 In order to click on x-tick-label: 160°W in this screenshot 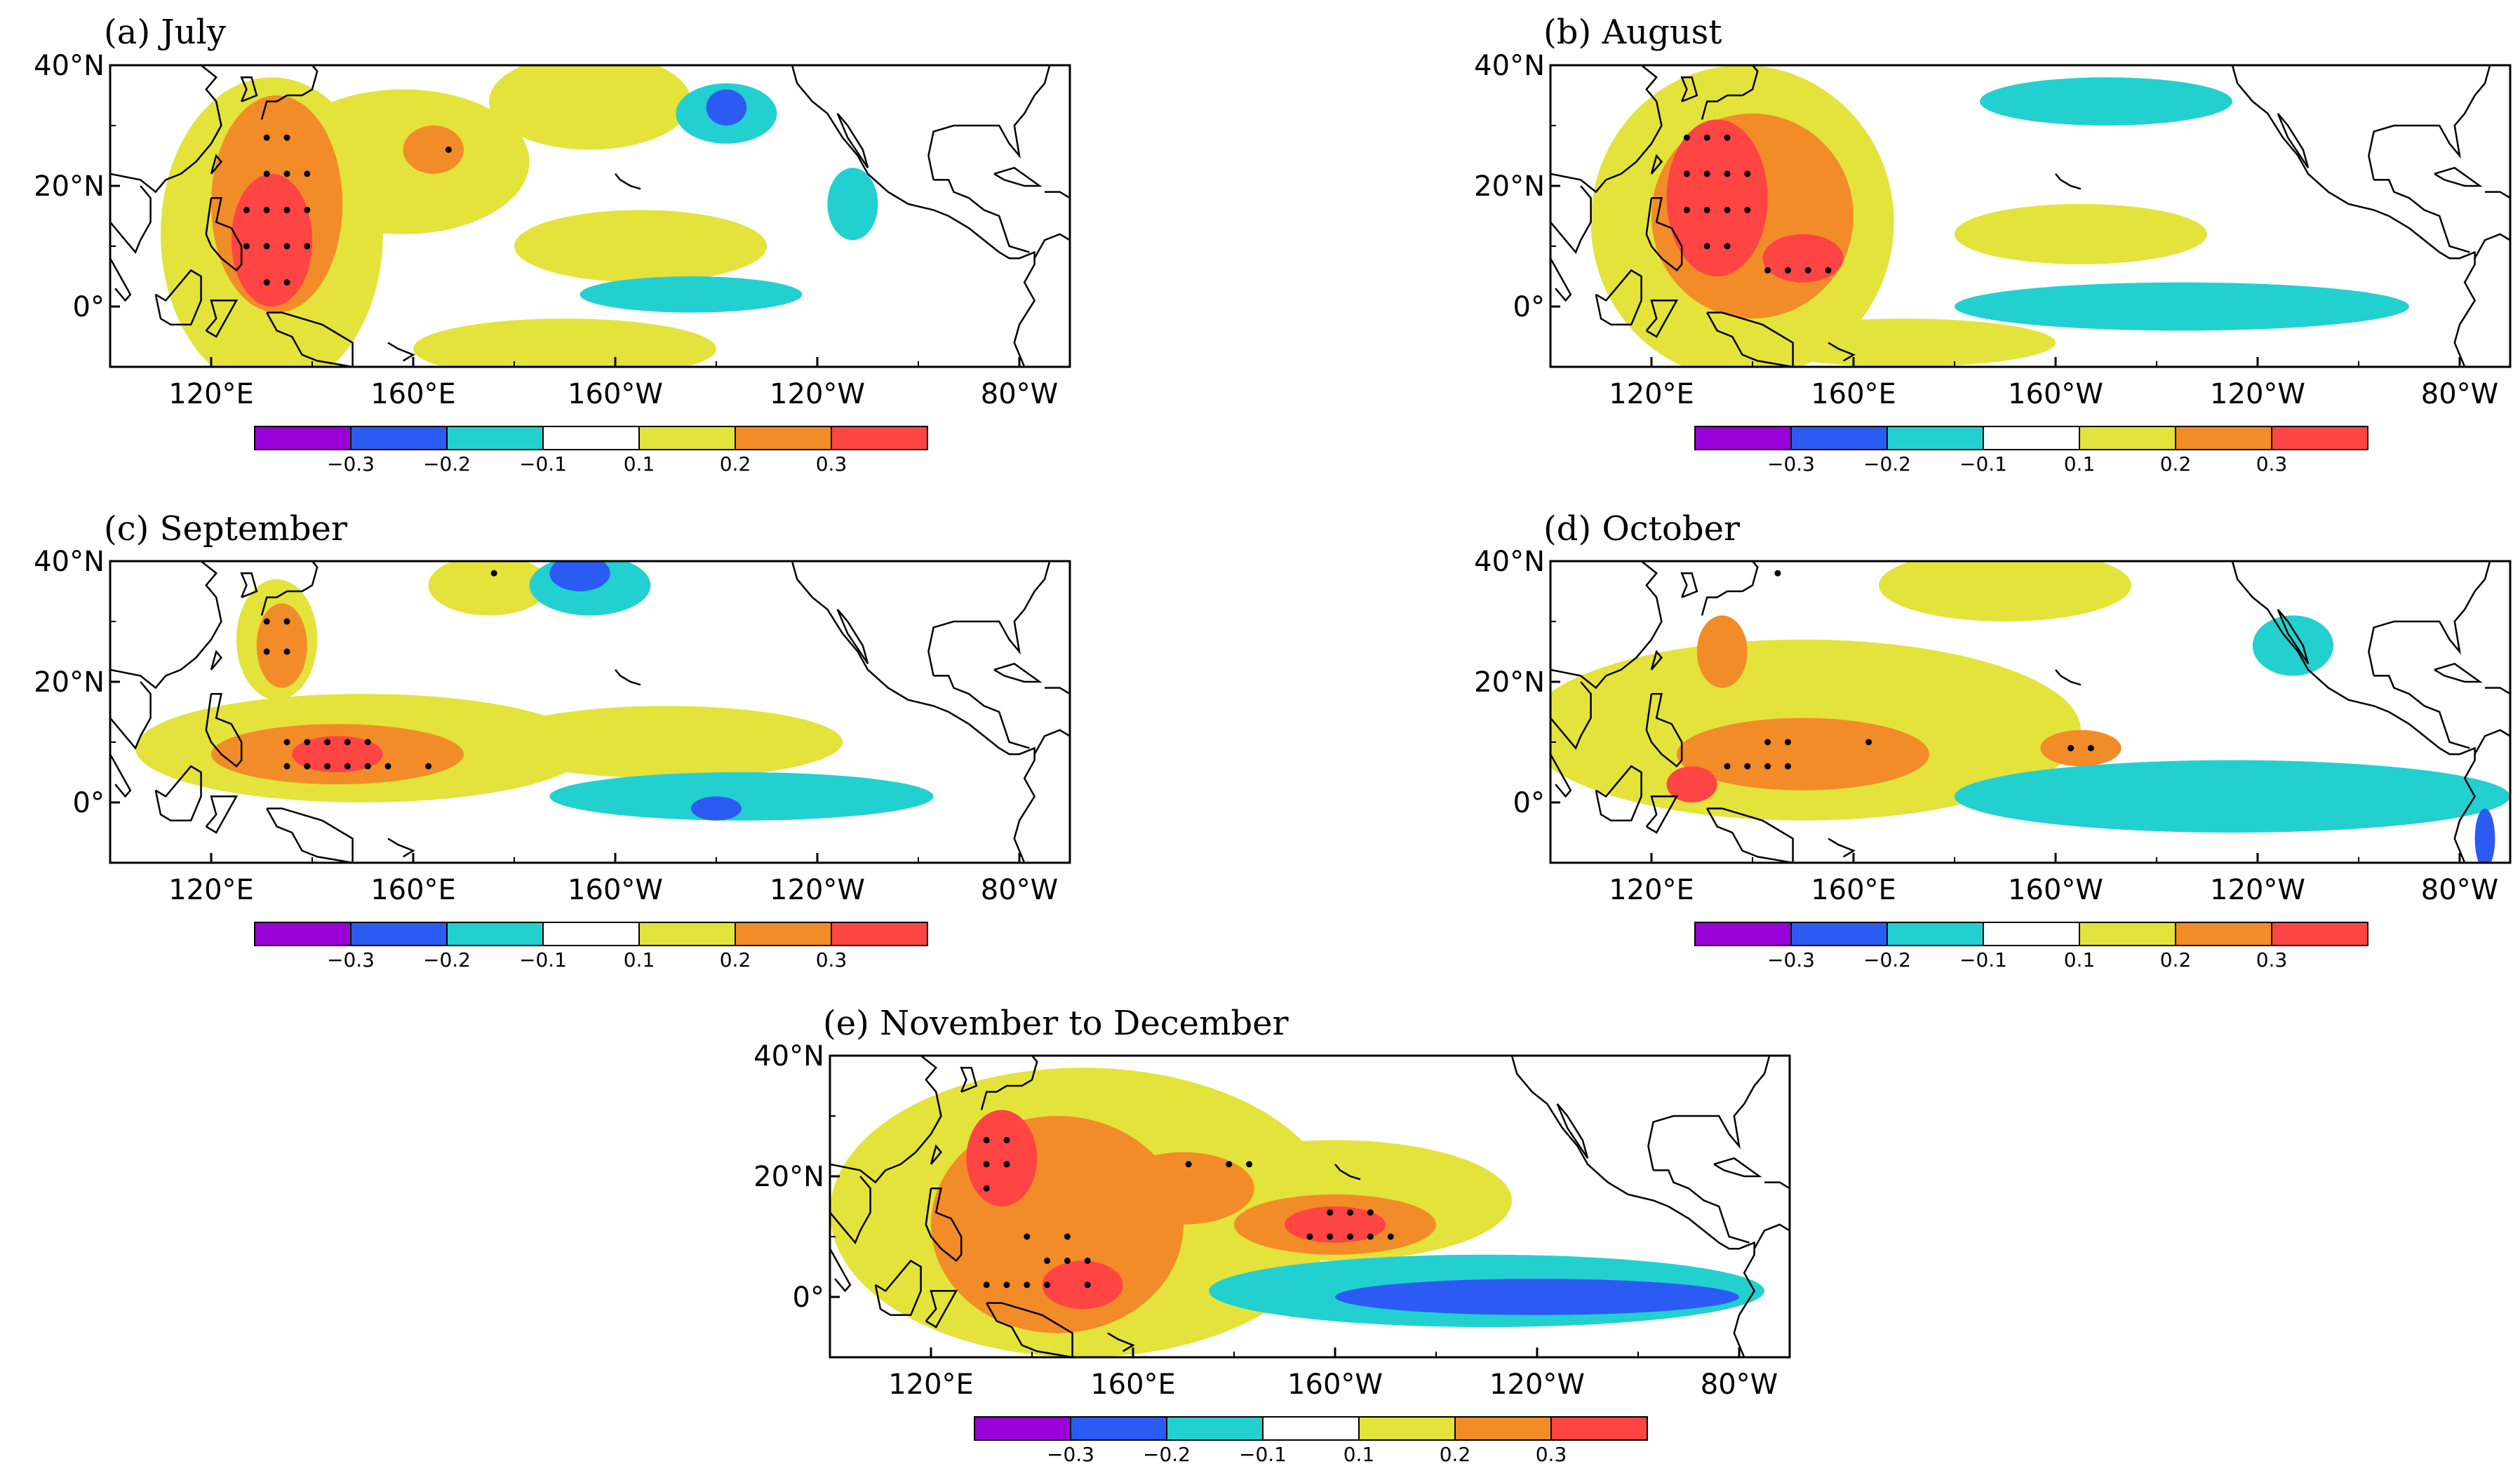, I will do `click(615, 394)`.